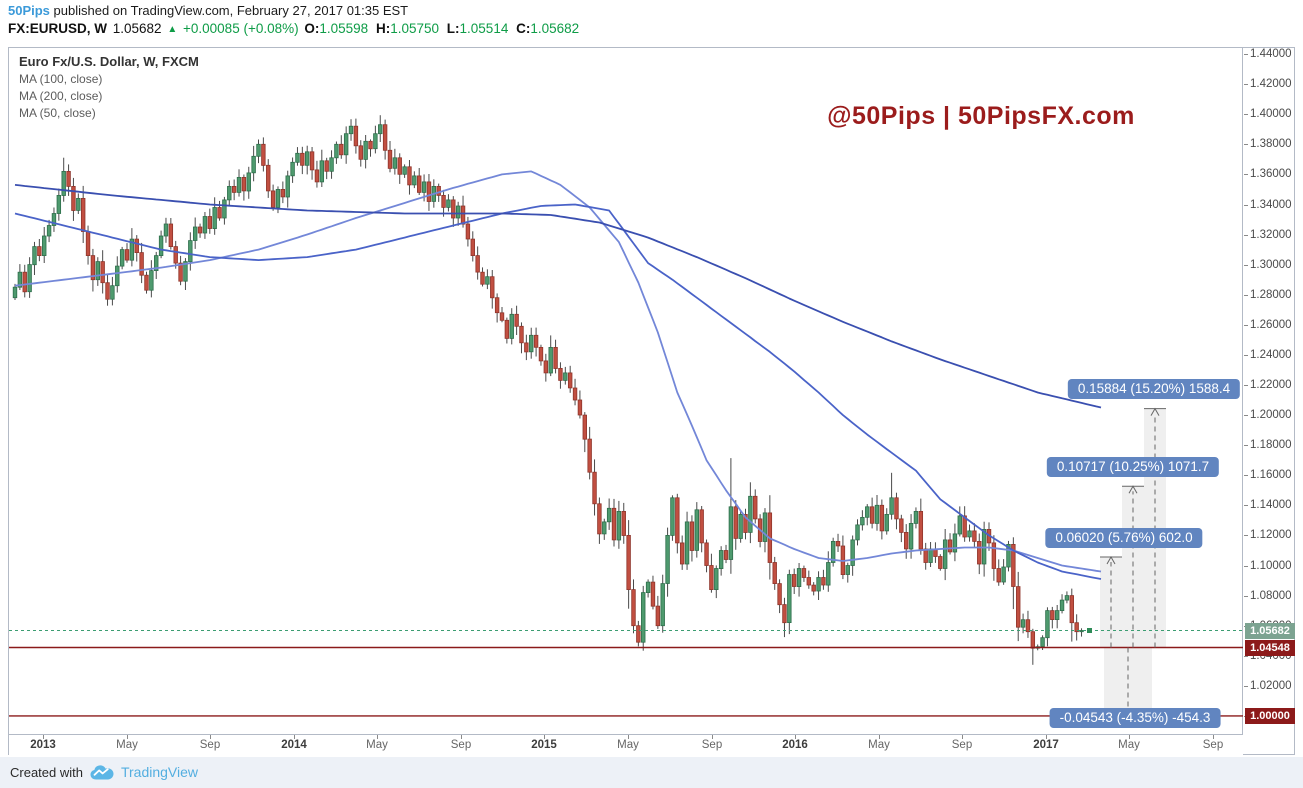 The image size is (1303, 788). What do you see at coordinates (57, 113) in the screenshot?
I see `legend-ma50: MA (50, close)` at bounding box center [57, 113].